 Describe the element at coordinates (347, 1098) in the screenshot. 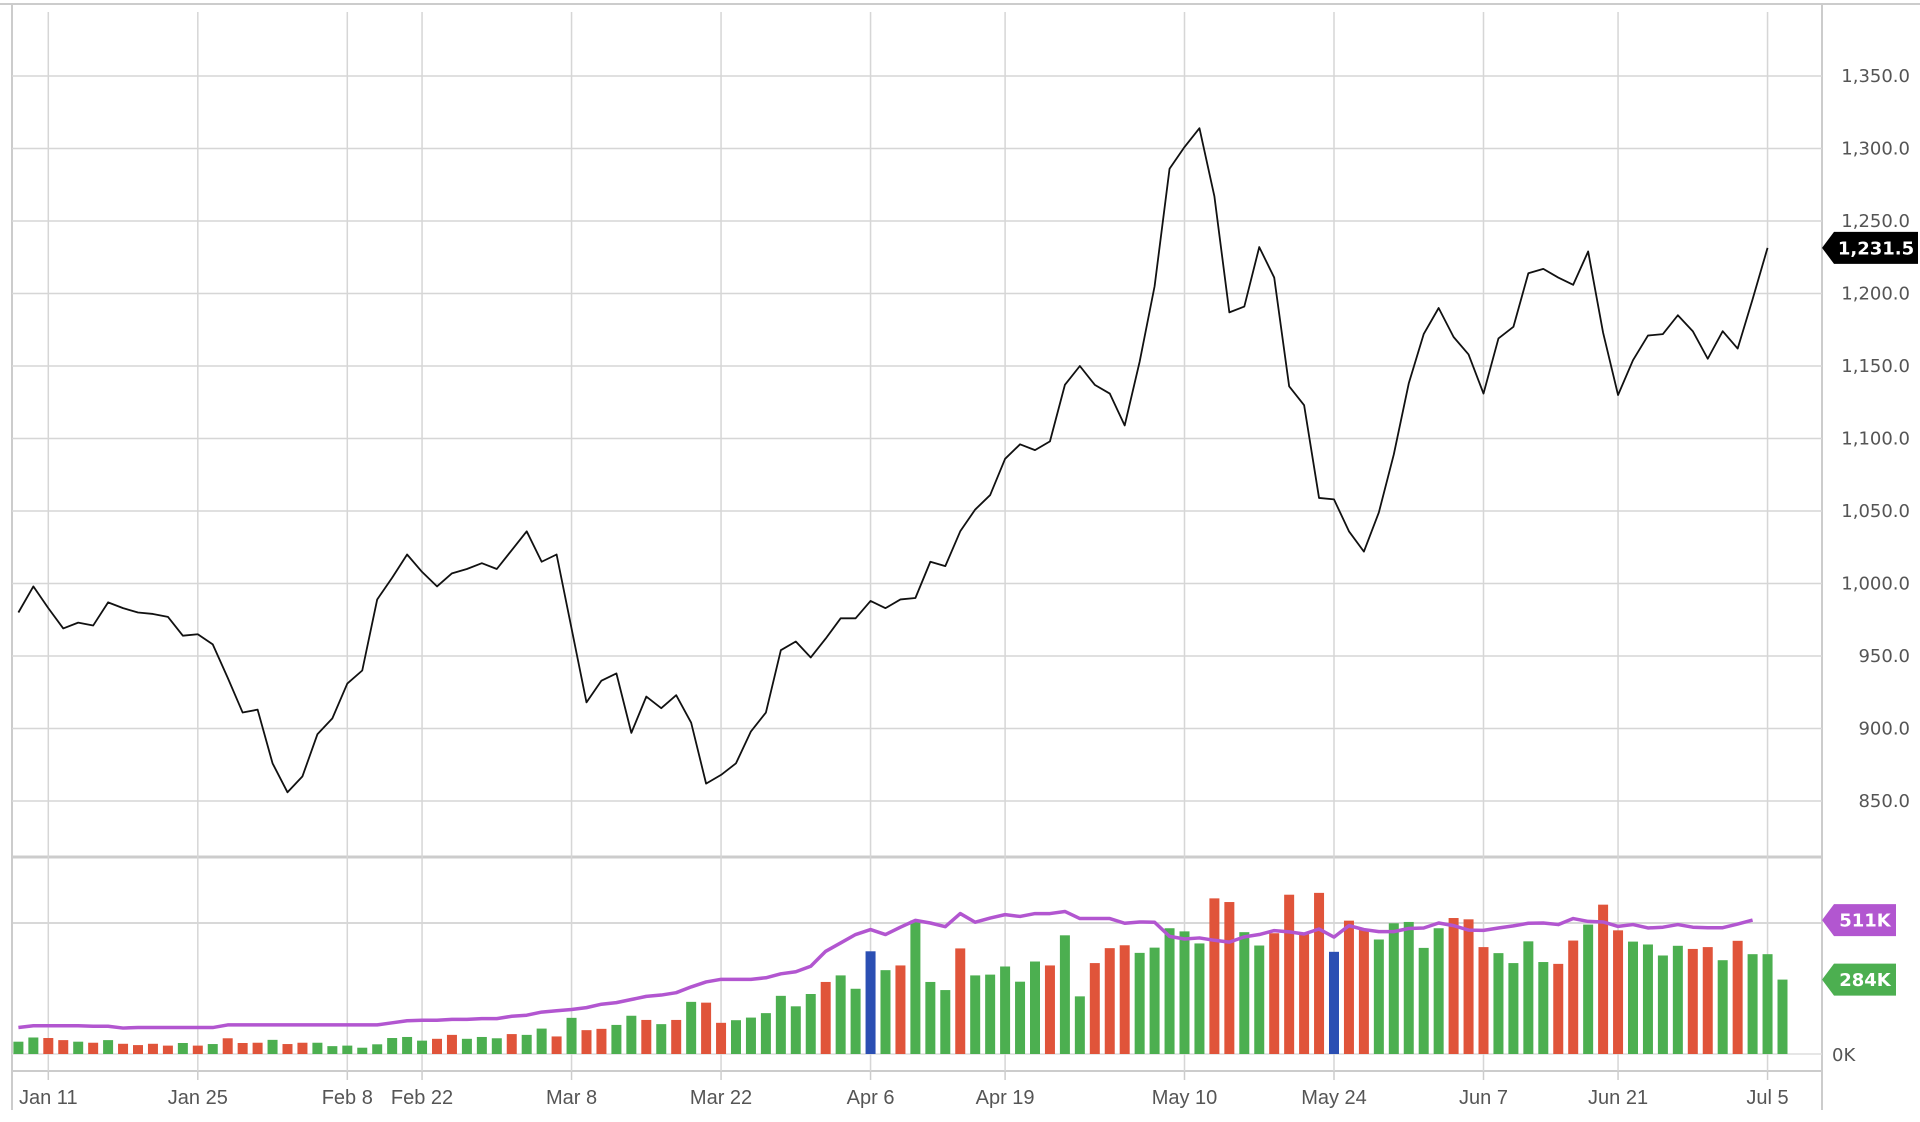

I see `date-tick-label: Feb 8` at that location.